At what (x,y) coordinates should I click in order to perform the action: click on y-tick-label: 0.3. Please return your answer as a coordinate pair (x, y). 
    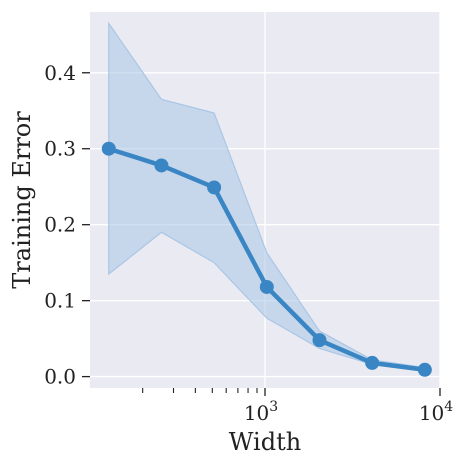
    Looking at the image, I should click on (60, 149).